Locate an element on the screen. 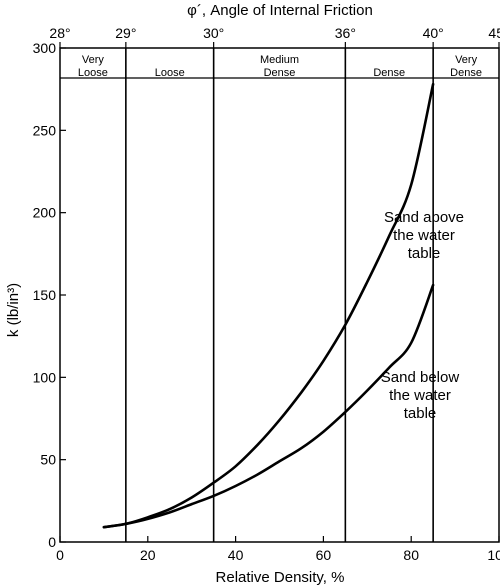  top-tick-label: 28° is located at coordinates (59, 33).